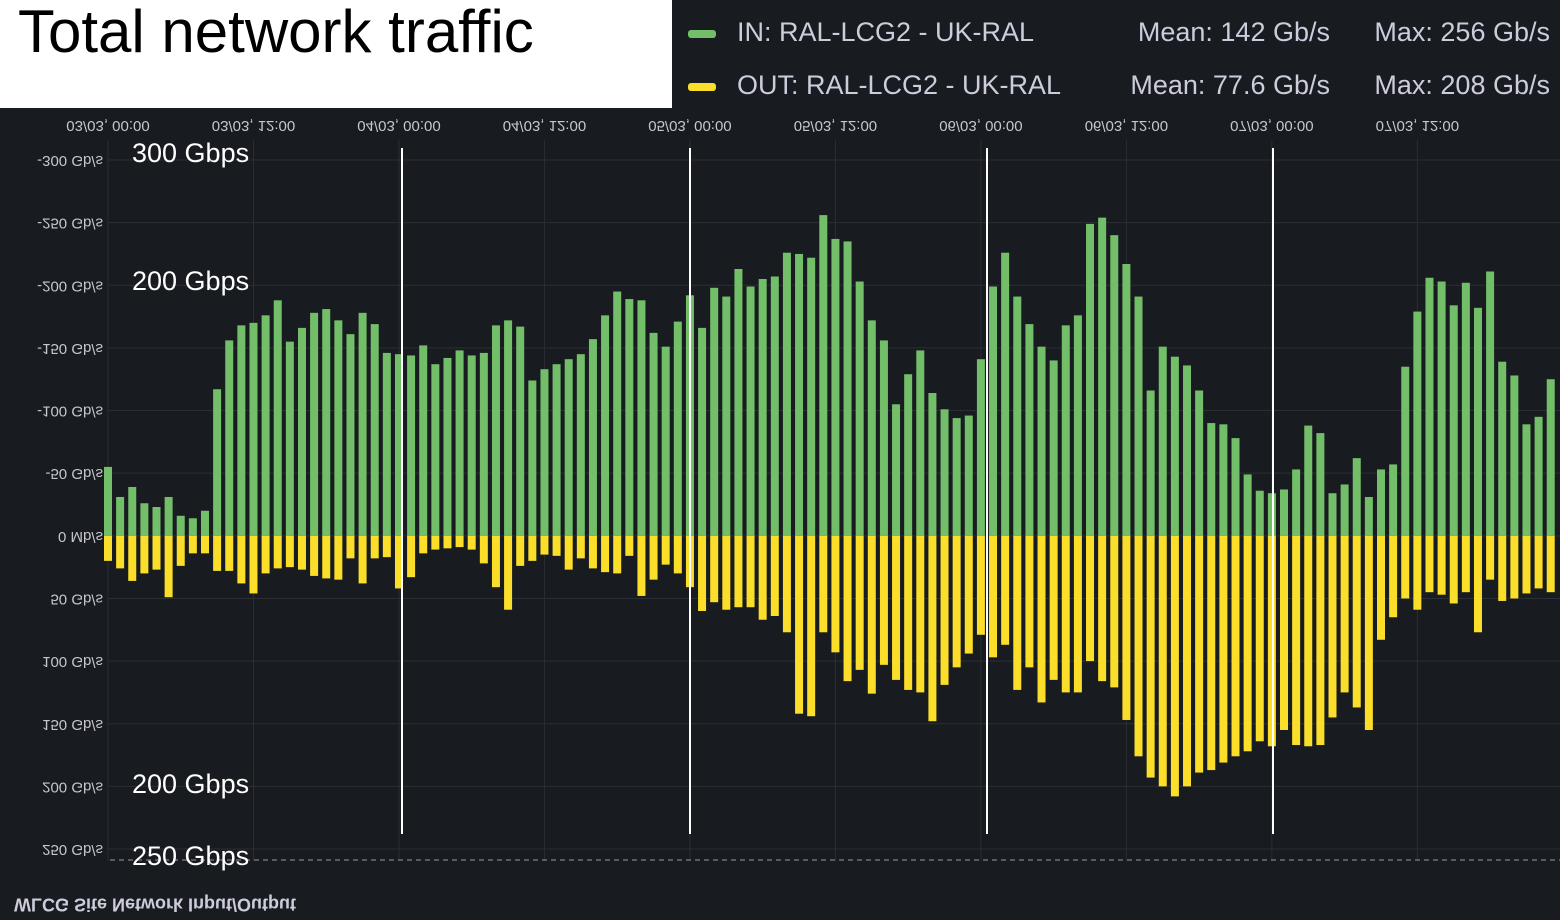 Image resolution: width=1560 pixels, height=920 pixels. Describe the element at coordinates (702, 34) in the screenshot. I see `legend-swatch` at that location.